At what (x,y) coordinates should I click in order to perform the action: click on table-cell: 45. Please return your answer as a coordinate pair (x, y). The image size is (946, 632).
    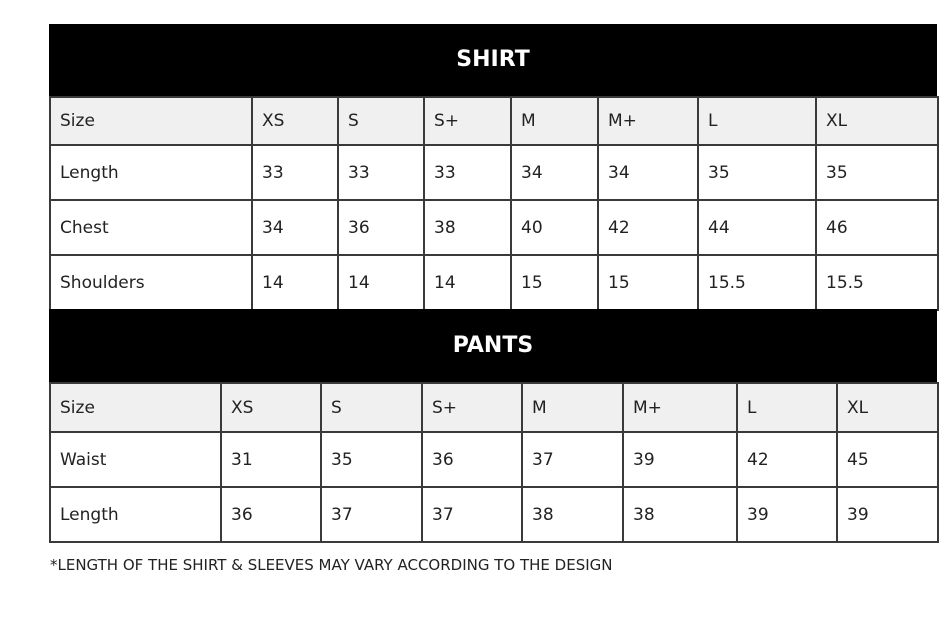
    Looking at the image, I should click on (887, 459).